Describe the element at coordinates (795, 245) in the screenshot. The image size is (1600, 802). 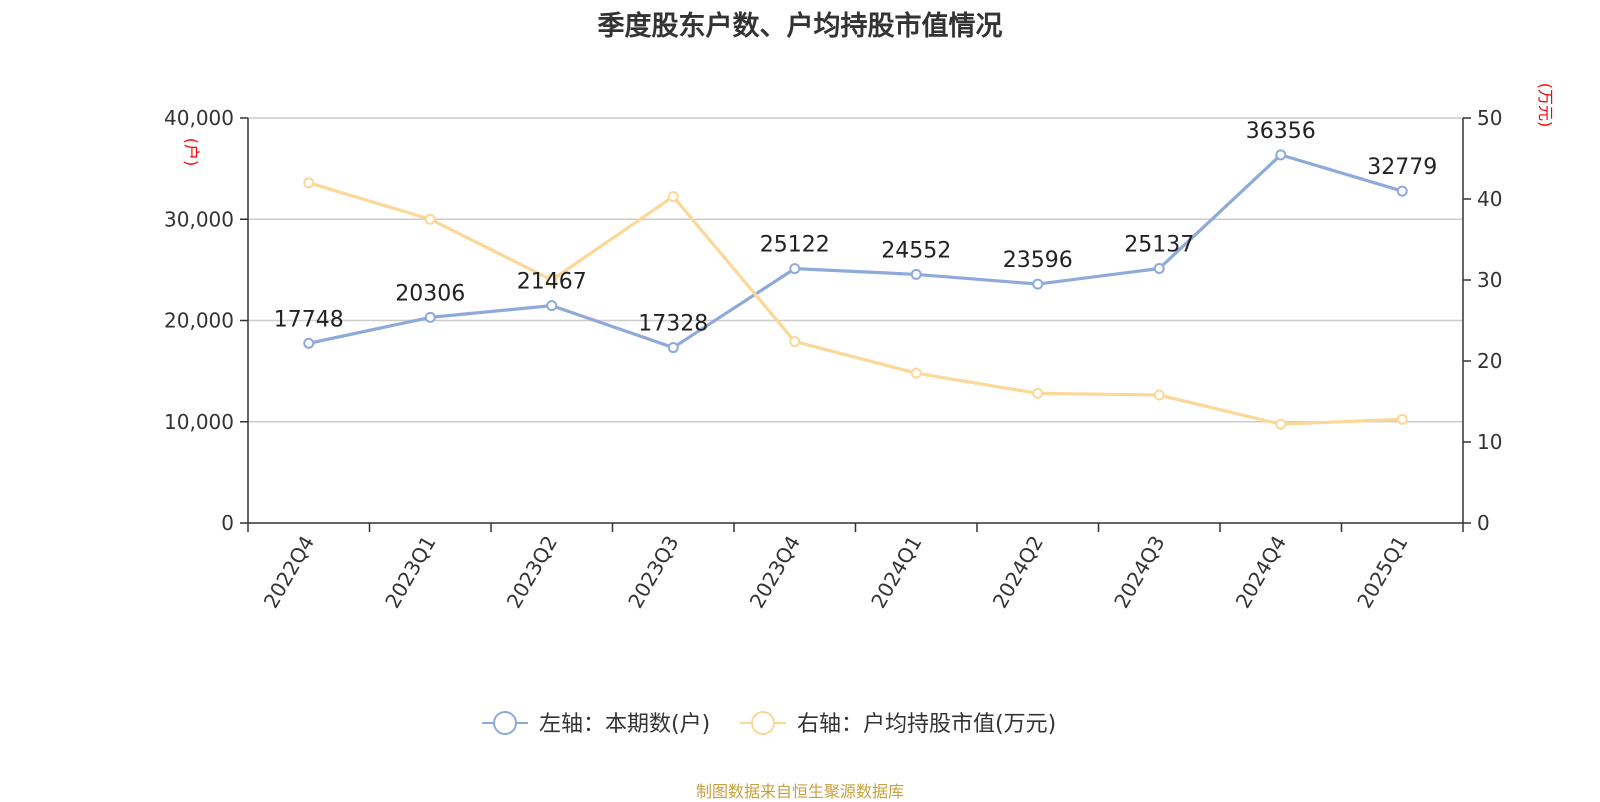
I see `data-label: 25122` at that location.